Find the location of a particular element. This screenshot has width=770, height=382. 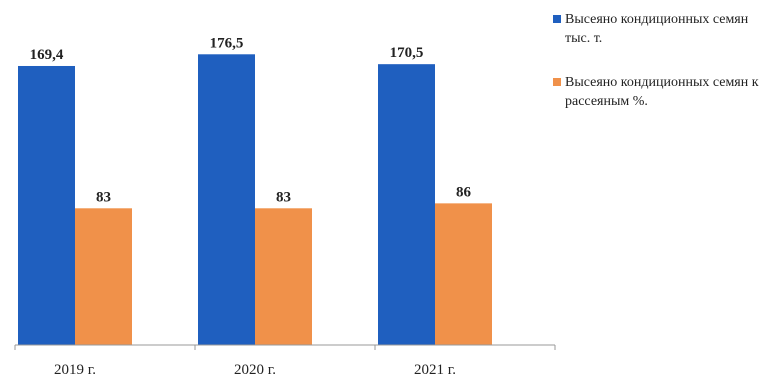

data-label-s2-1: 83 is located at coordinates (103, 197).